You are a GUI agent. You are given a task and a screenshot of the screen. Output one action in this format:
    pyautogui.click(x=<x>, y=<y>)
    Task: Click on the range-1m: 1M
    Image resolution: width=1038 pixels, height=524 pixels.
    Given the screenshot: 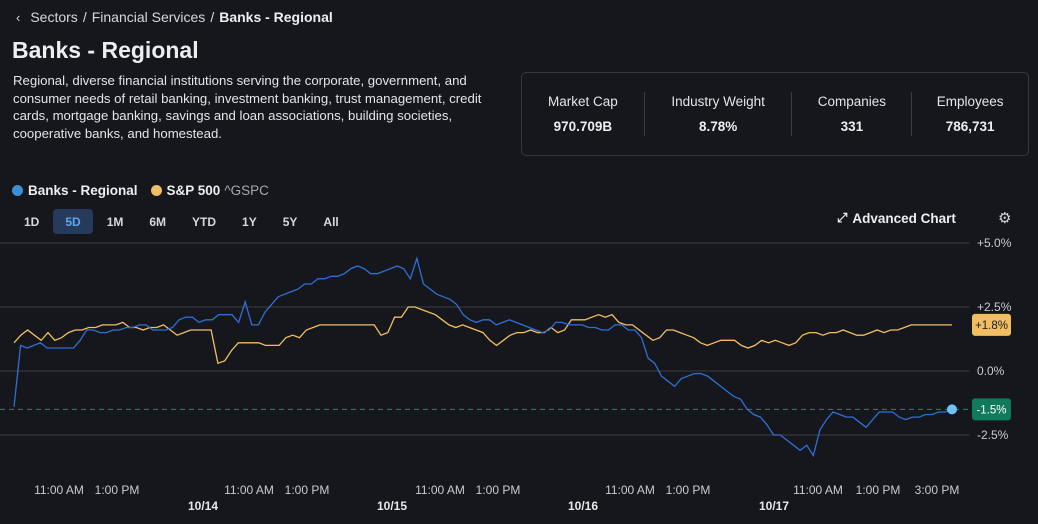 What is the action you would take?
    pyautogui.click(x=115, y=221)
    